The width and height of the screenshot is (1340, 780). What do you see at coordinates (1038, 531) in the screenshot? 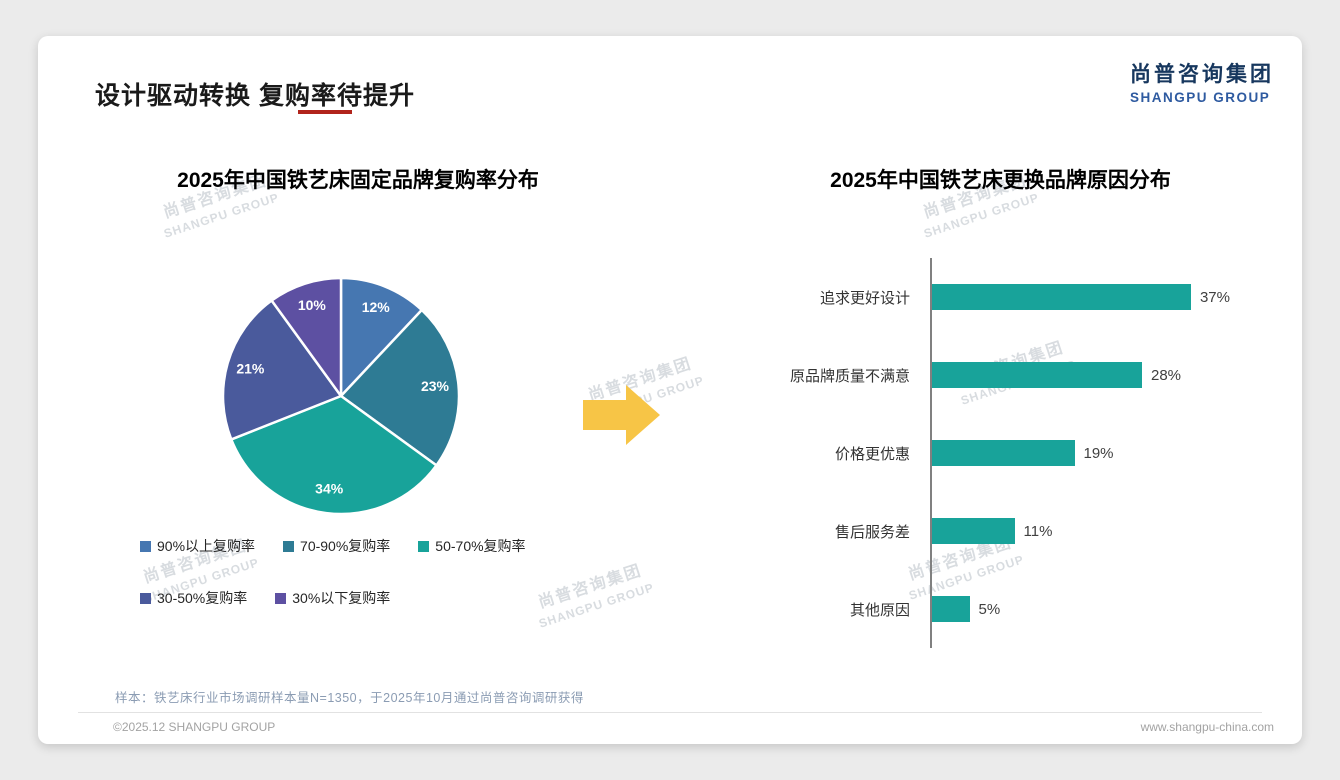
I see `bar-value-label: 11%` at bounding box center [1038, 531].